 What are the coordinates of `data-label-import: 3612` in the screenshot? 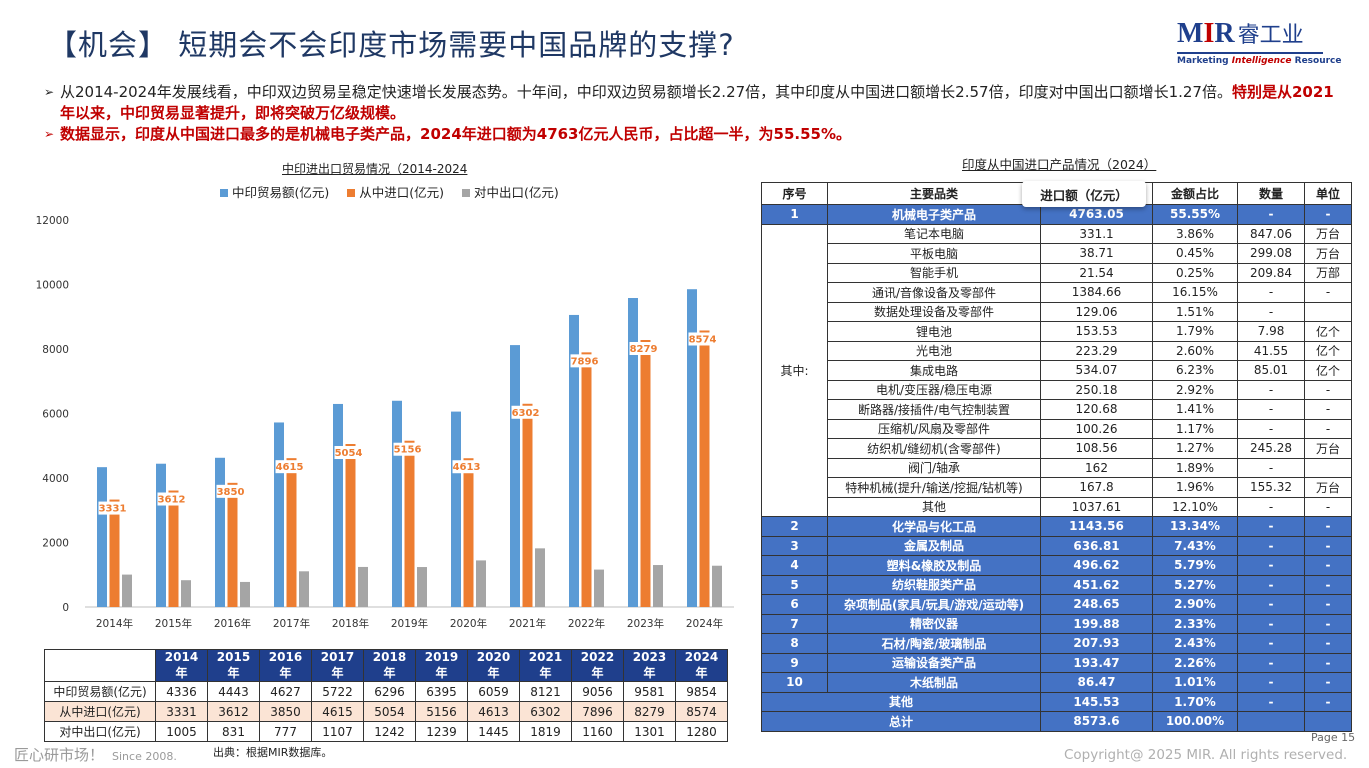 It's located at (172, 500).